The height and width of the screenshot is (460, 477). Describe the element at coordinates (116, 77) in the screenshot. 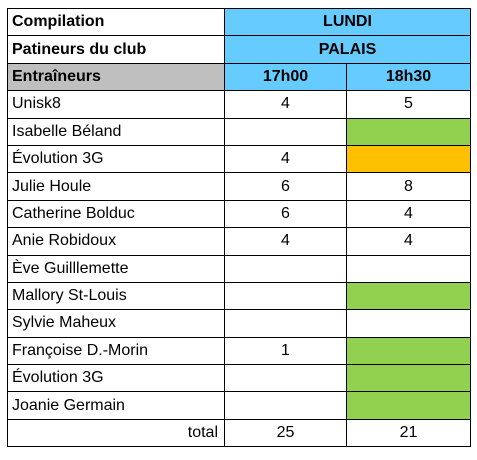

I see `trainers-label: Entraîneurs` at that location.